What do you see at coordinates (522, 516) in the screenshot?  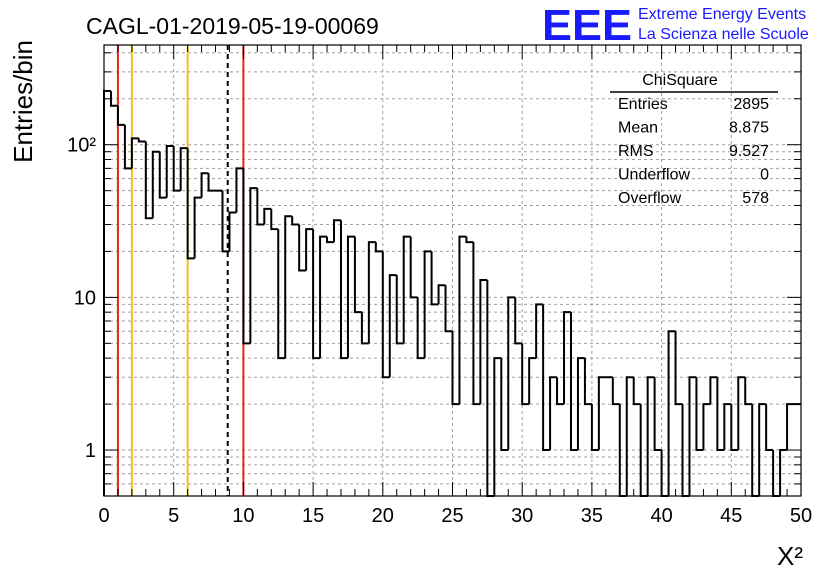 I see `x-tick-label: 30` at bounding box center [522, 516].